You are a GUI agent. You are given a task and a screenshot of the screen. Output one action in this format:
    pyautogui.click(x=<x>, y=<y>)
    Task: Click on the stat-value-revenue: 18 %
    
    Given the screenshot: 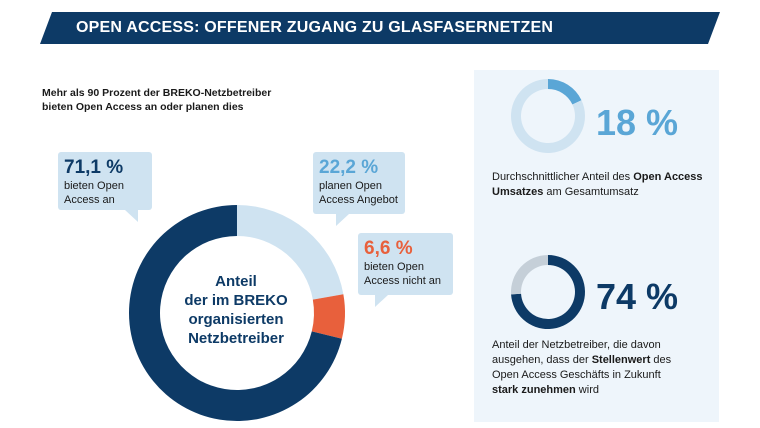 What is the action you would take?
    pyautogui.click(x=637, y=122)
    